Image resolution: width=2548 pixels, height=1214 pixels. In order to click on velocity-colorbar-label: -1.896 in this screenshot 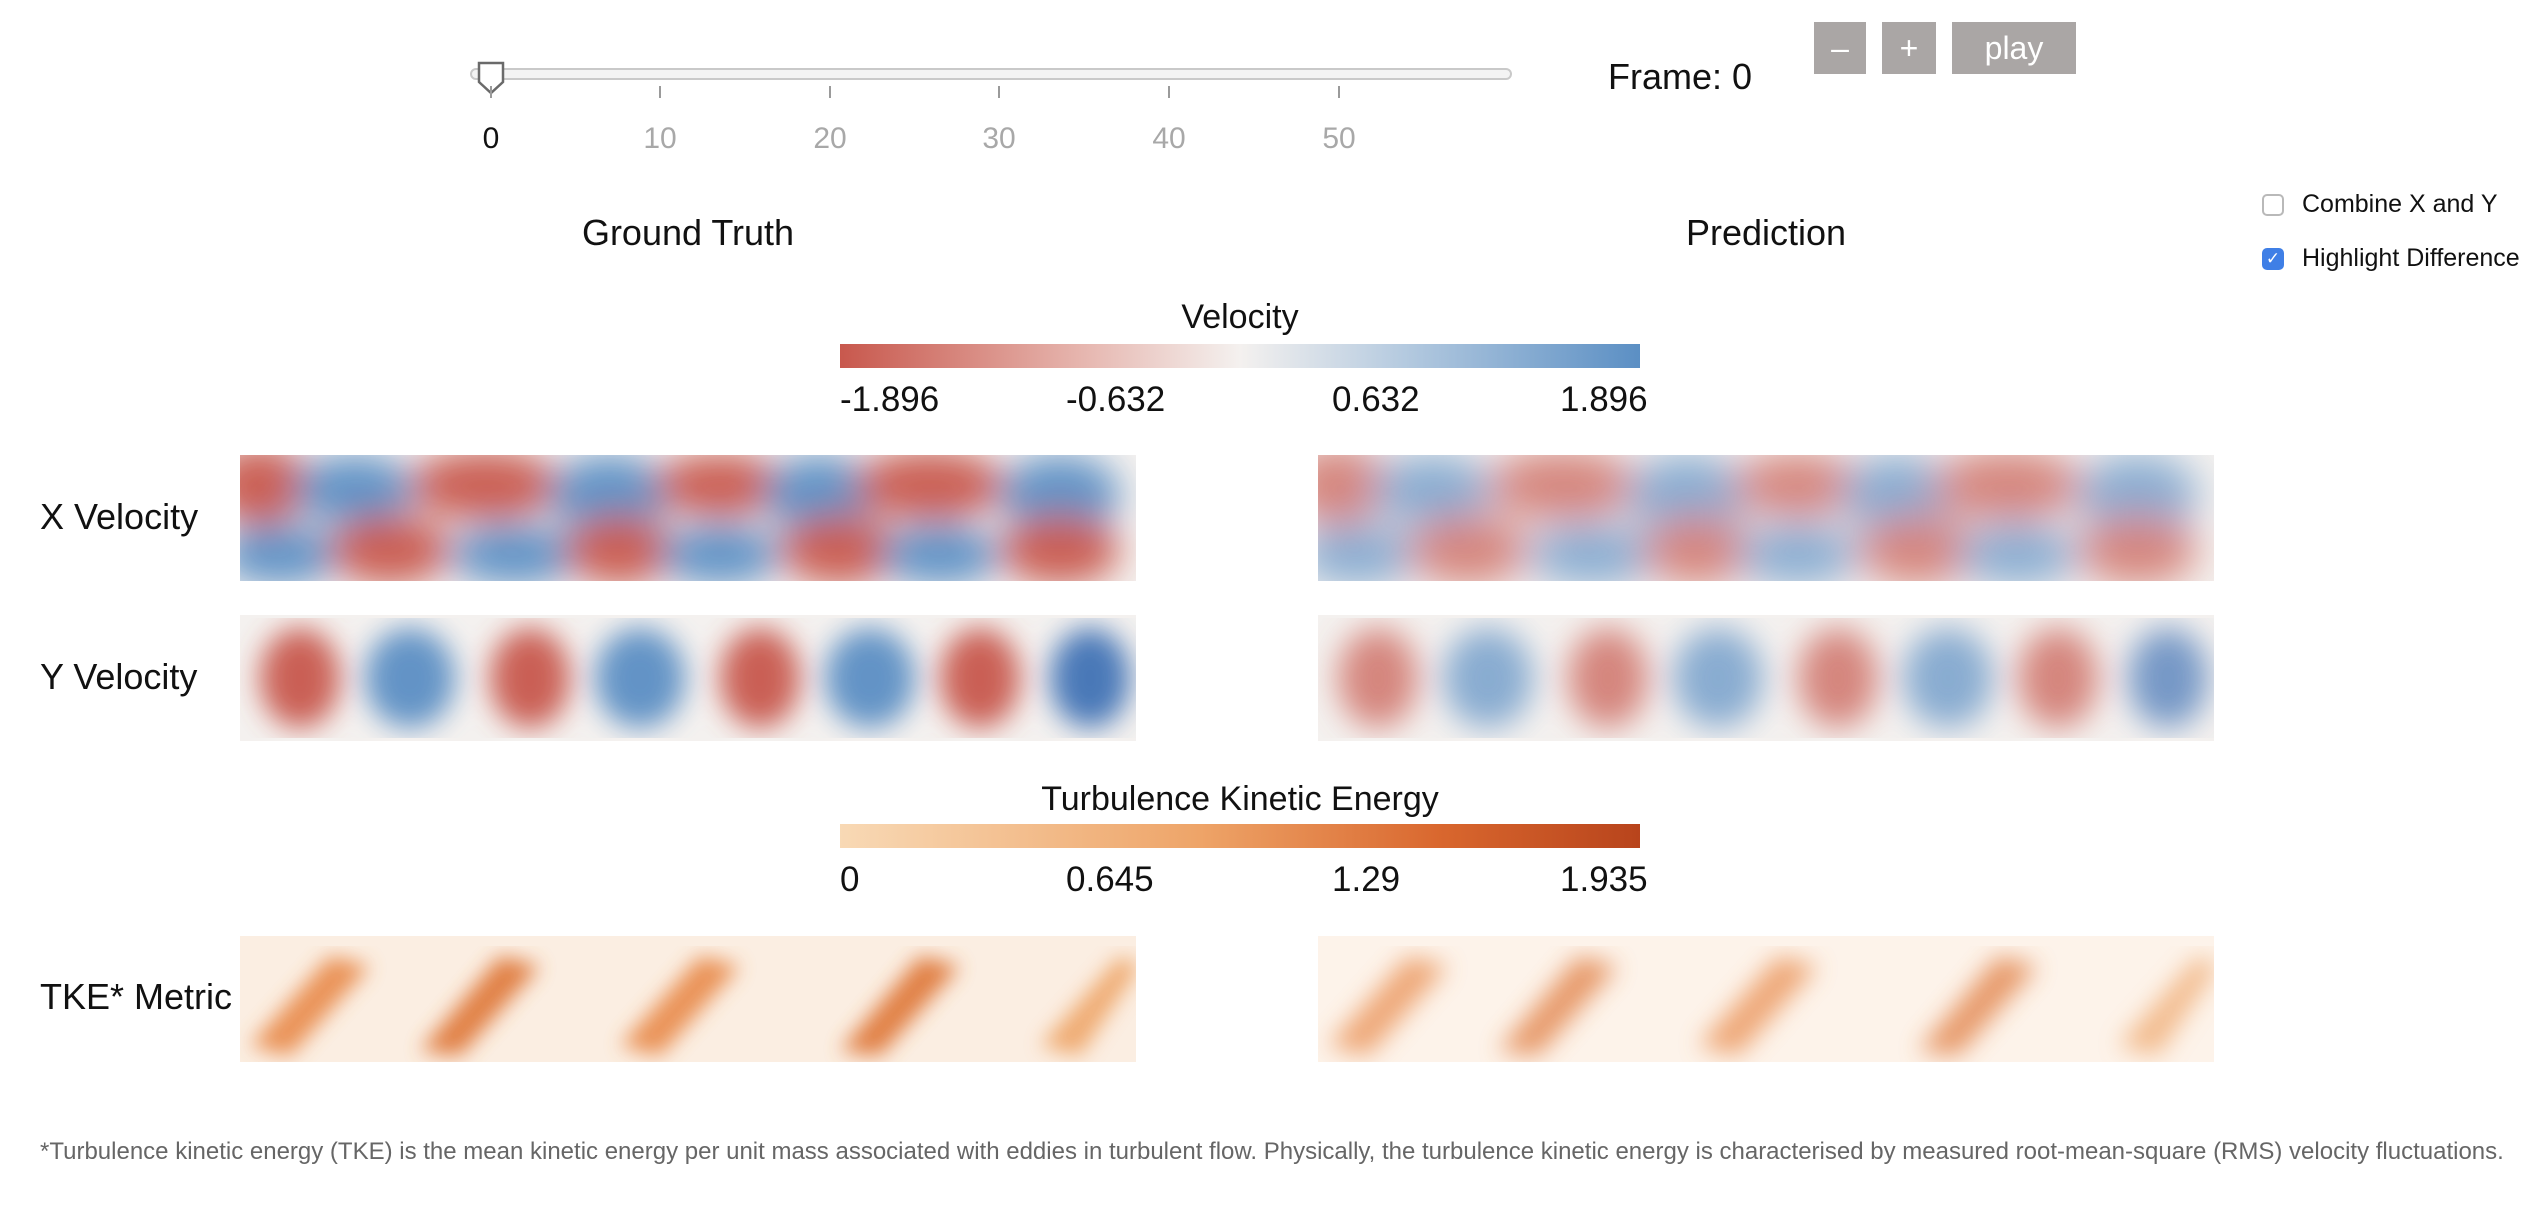, I will do `click(890, 399)`.